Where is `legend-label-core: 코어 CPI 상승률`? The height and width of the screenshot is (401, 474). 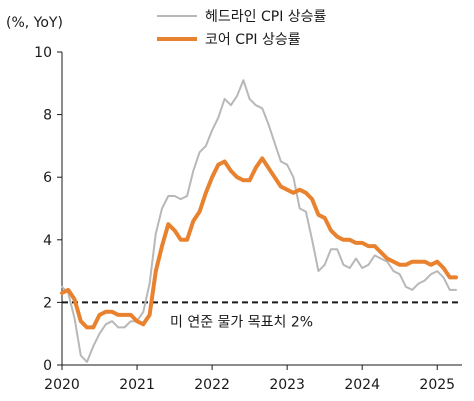 legend-label-core: 코어 CPI 상승률 is located at coordinates (253, 40).